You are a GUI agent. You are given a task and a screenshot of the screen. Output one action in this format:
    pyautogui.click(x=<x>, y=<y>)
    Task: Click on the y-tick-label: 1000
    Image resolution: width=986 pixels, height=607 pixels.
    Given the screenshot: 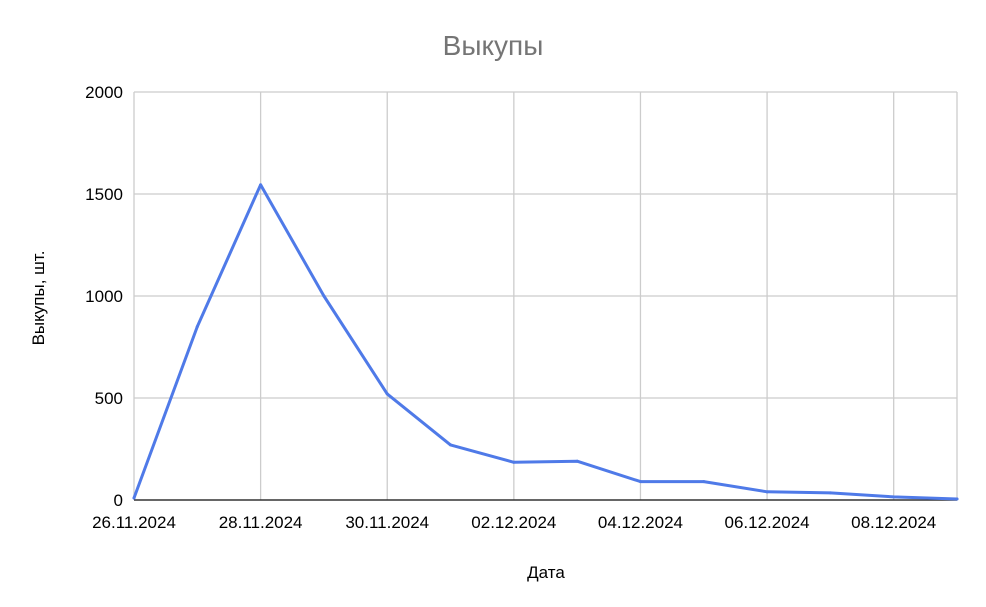 What is the action you would take?
    pyautogui.click(x=104, y=296)
    